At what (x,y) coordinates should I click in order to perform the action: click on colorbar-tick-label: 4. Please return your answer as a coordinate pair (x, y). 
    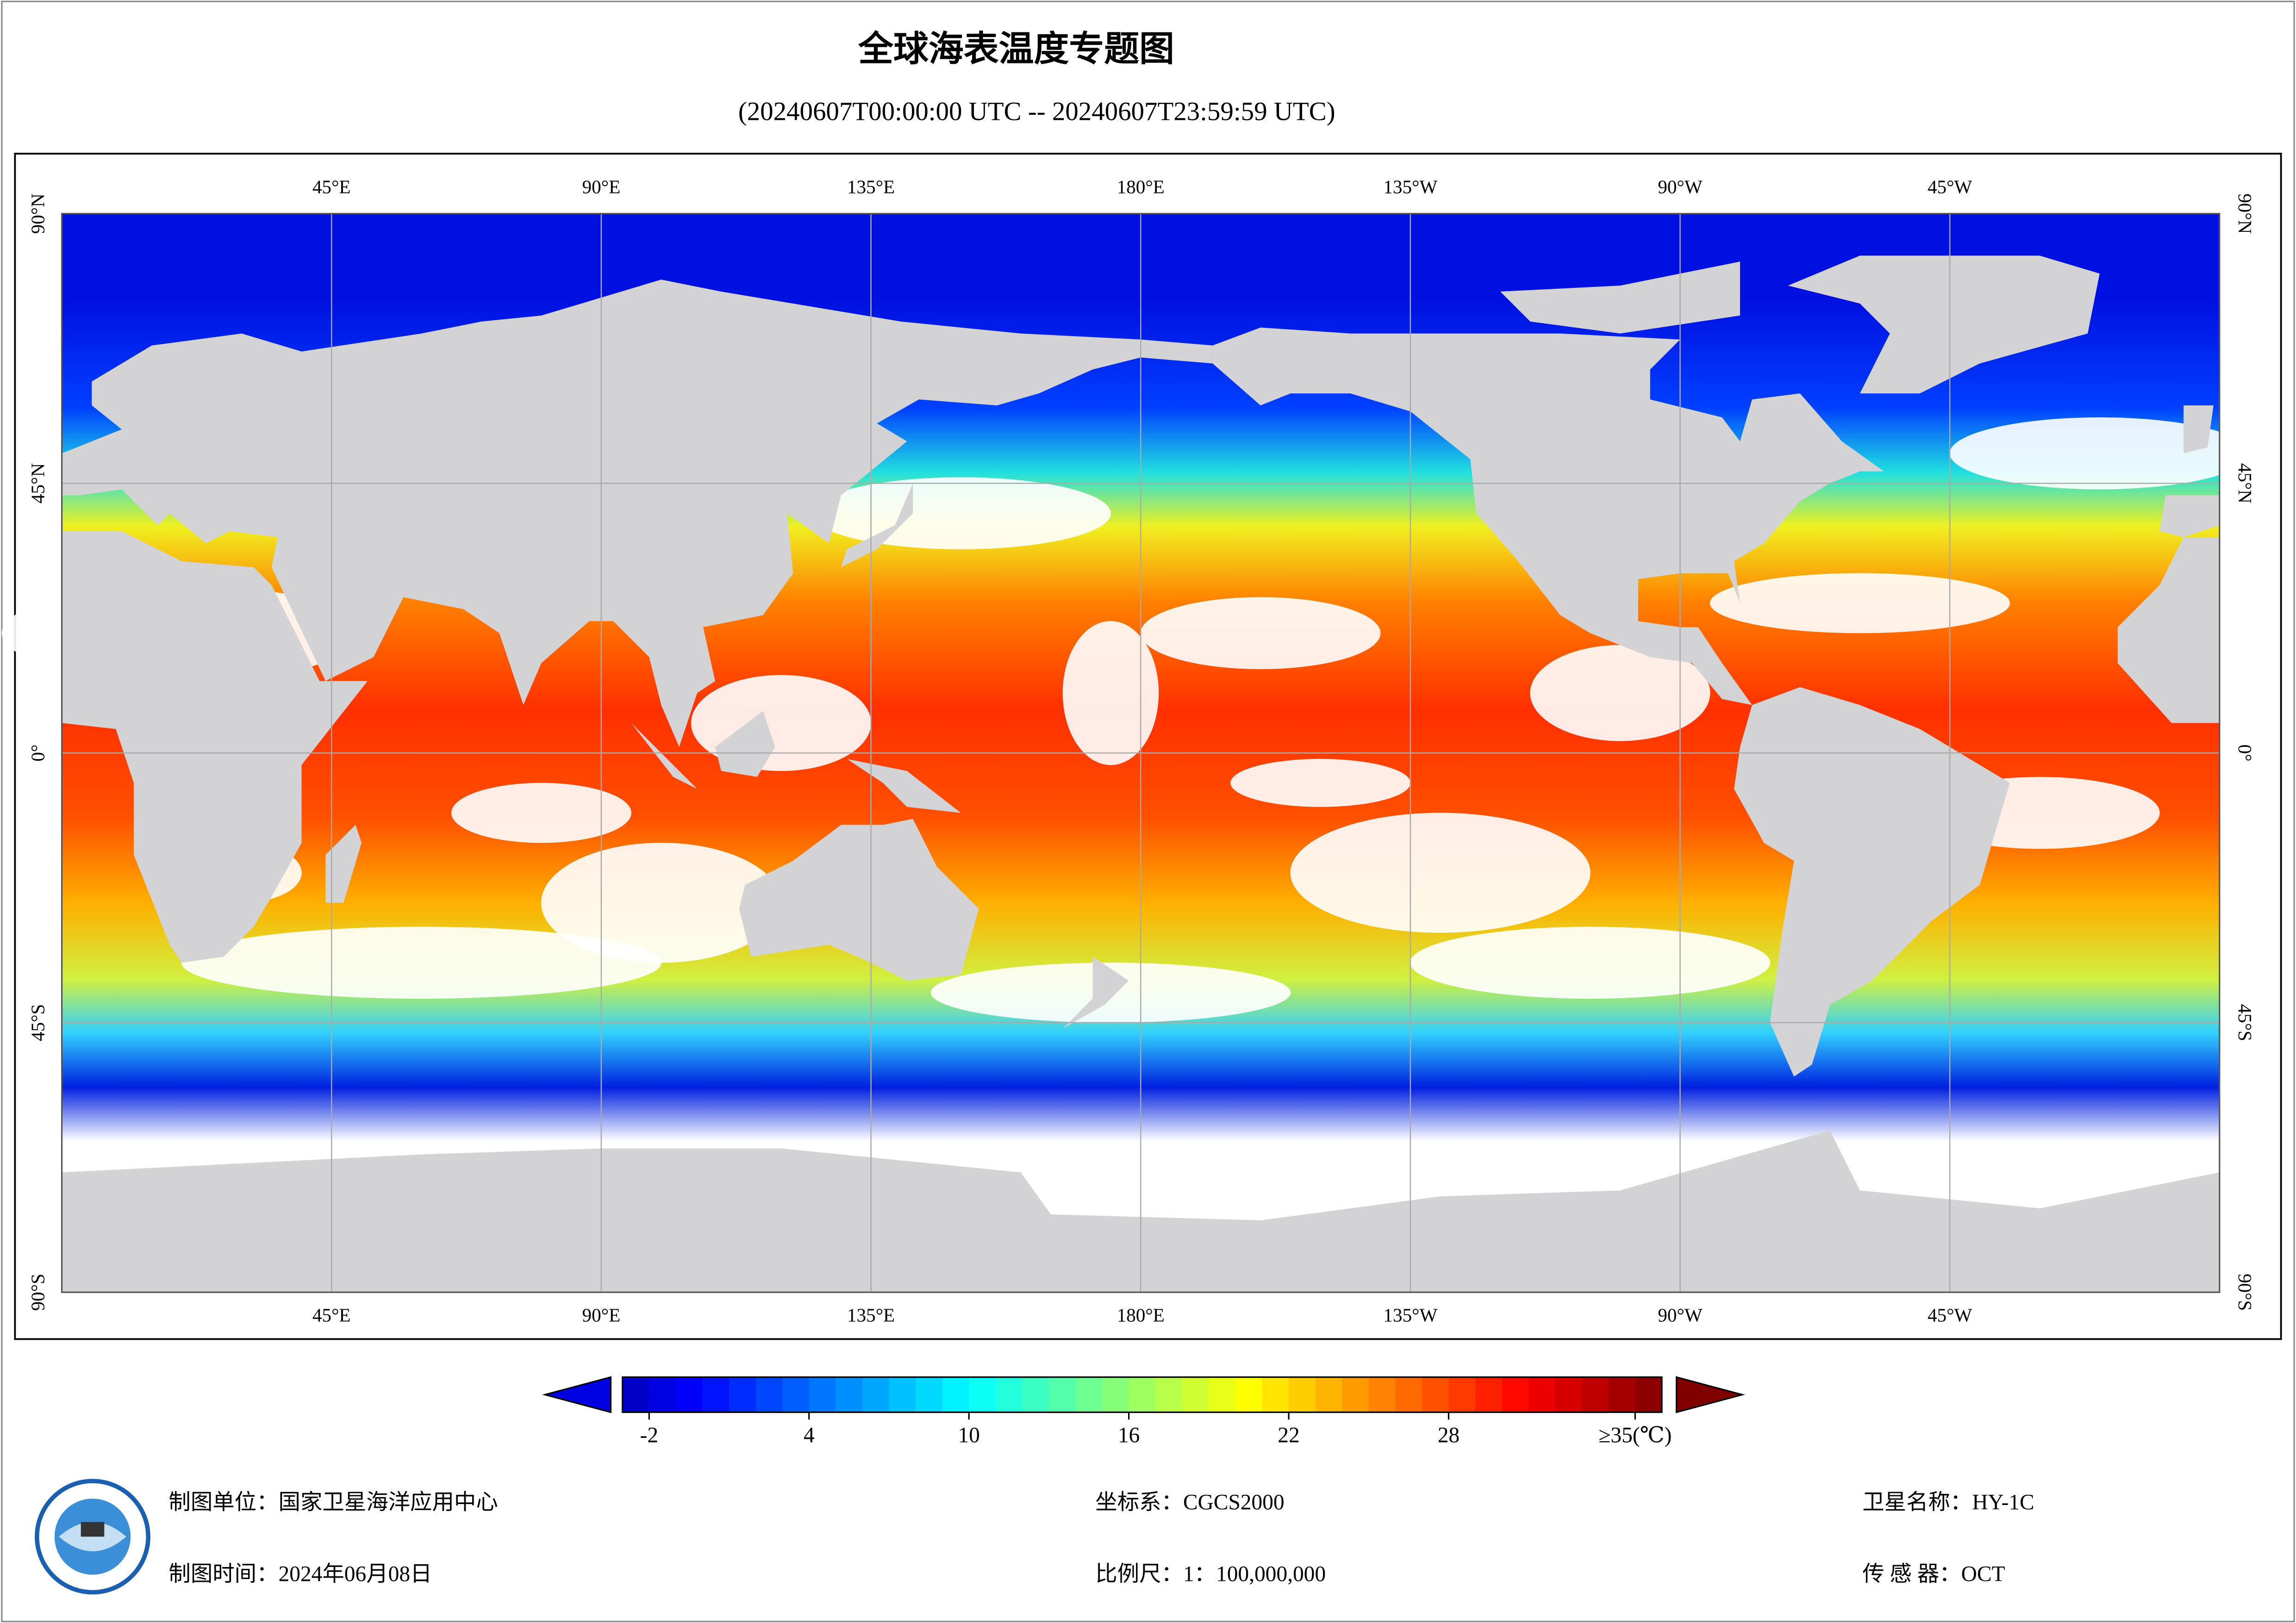
    Looking at the image, I should click on (809, 1435).